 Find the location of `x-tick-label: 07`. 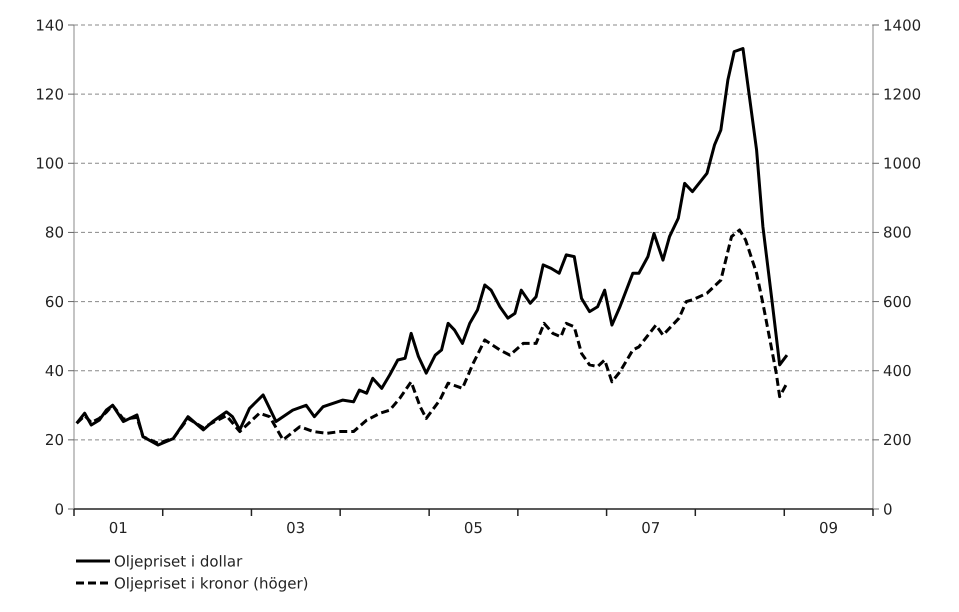

x-tick-label: 07 is located at coordinates (650, 528).